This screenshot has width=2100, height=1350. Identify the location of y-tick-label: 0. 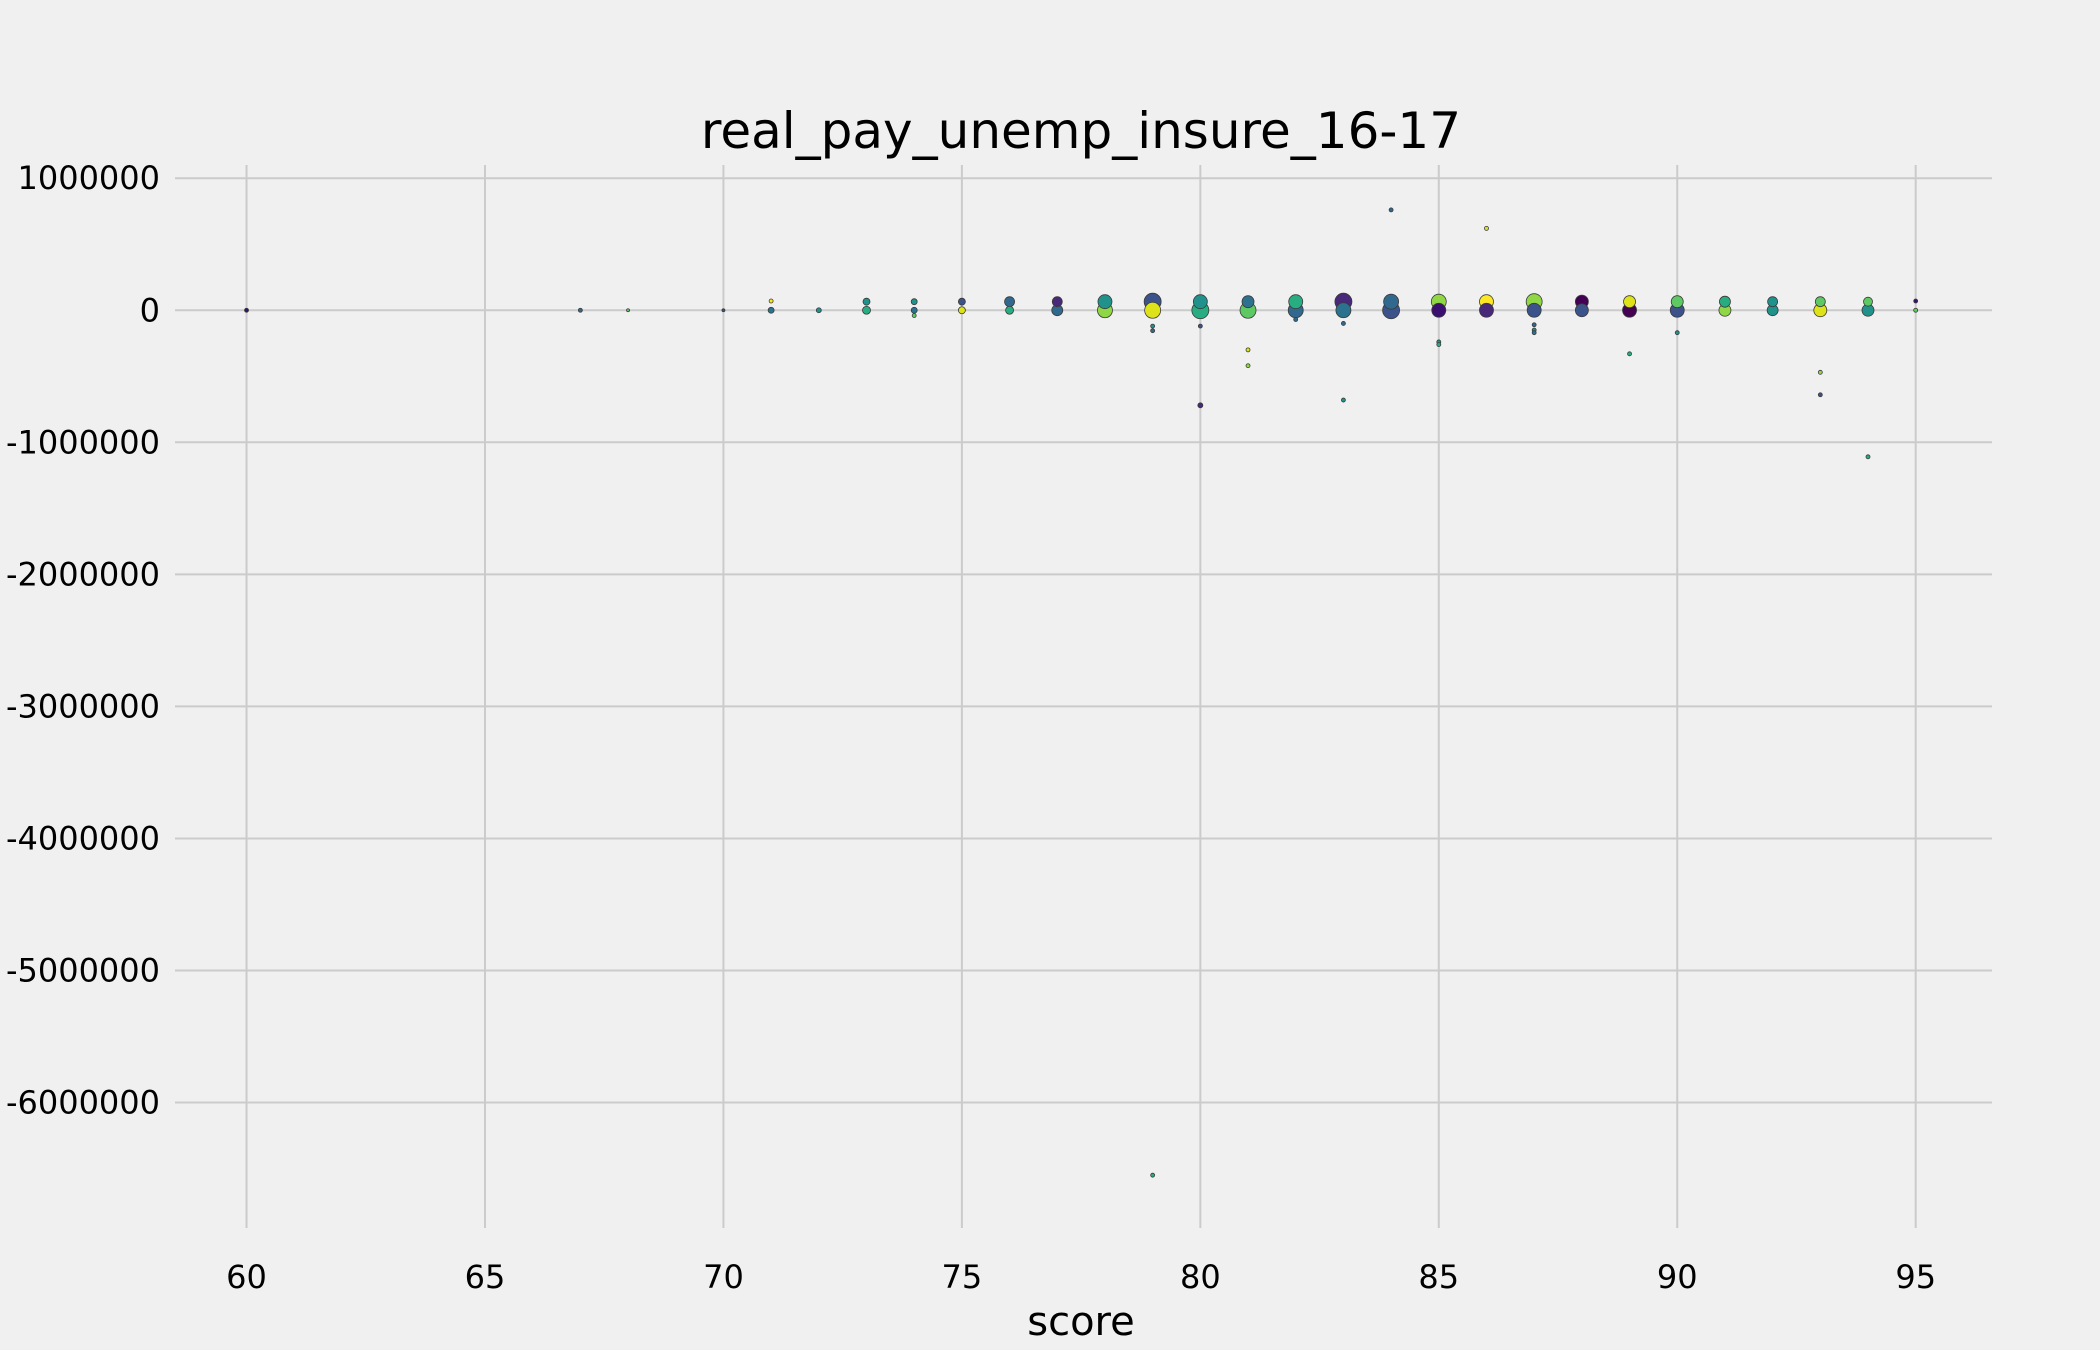
(150, 310).